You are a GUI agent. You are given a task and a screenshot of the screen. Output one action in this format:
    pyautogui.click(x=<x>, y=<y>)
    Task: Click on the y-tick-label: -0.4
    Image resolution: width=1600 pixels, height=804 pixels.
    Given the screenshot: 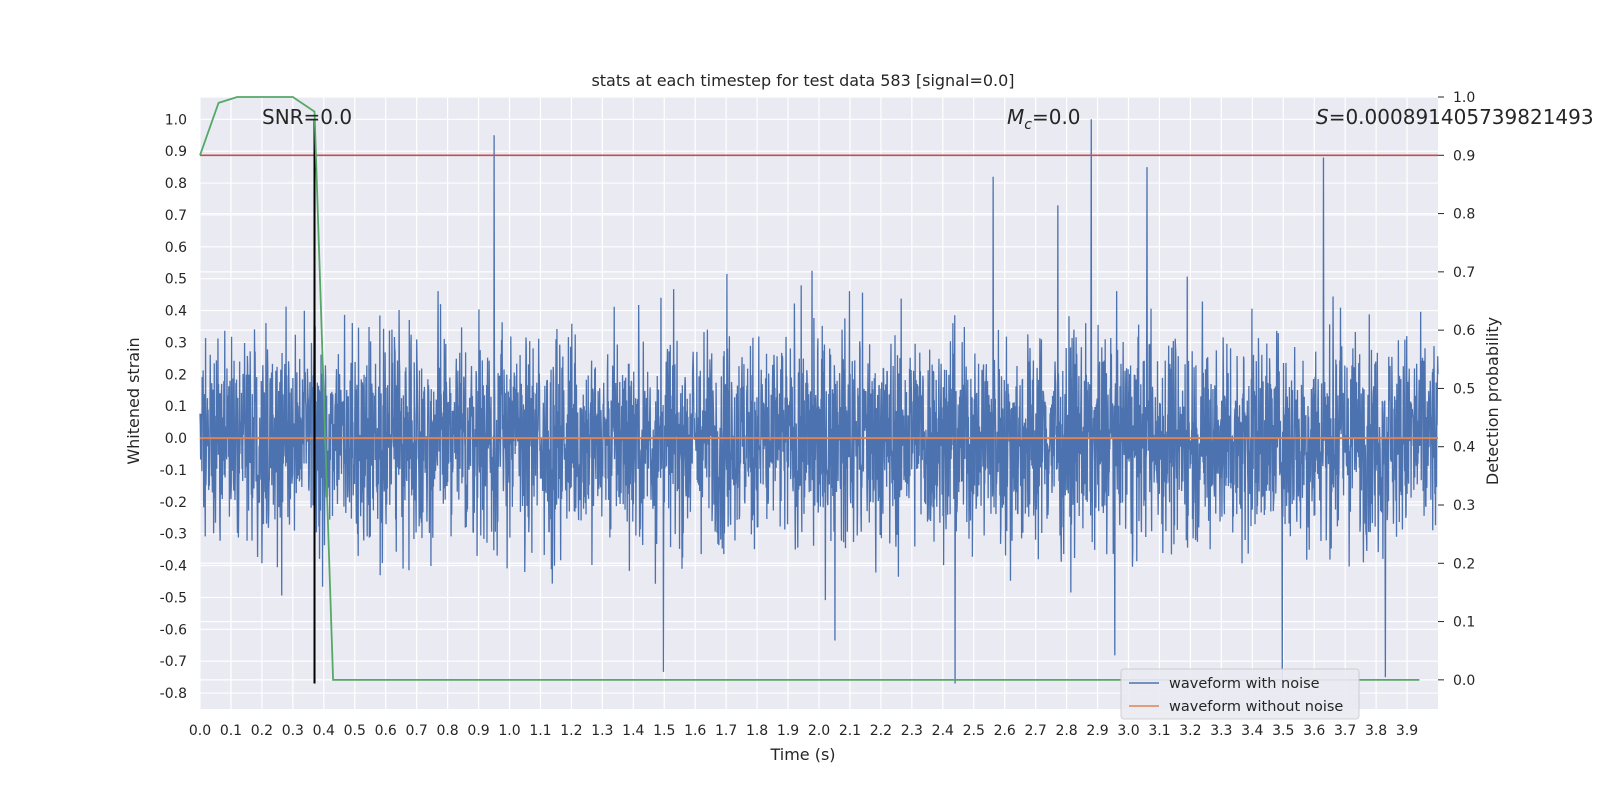 What is the action you would take?
    pyautogui.click(x=173, y=567)
    